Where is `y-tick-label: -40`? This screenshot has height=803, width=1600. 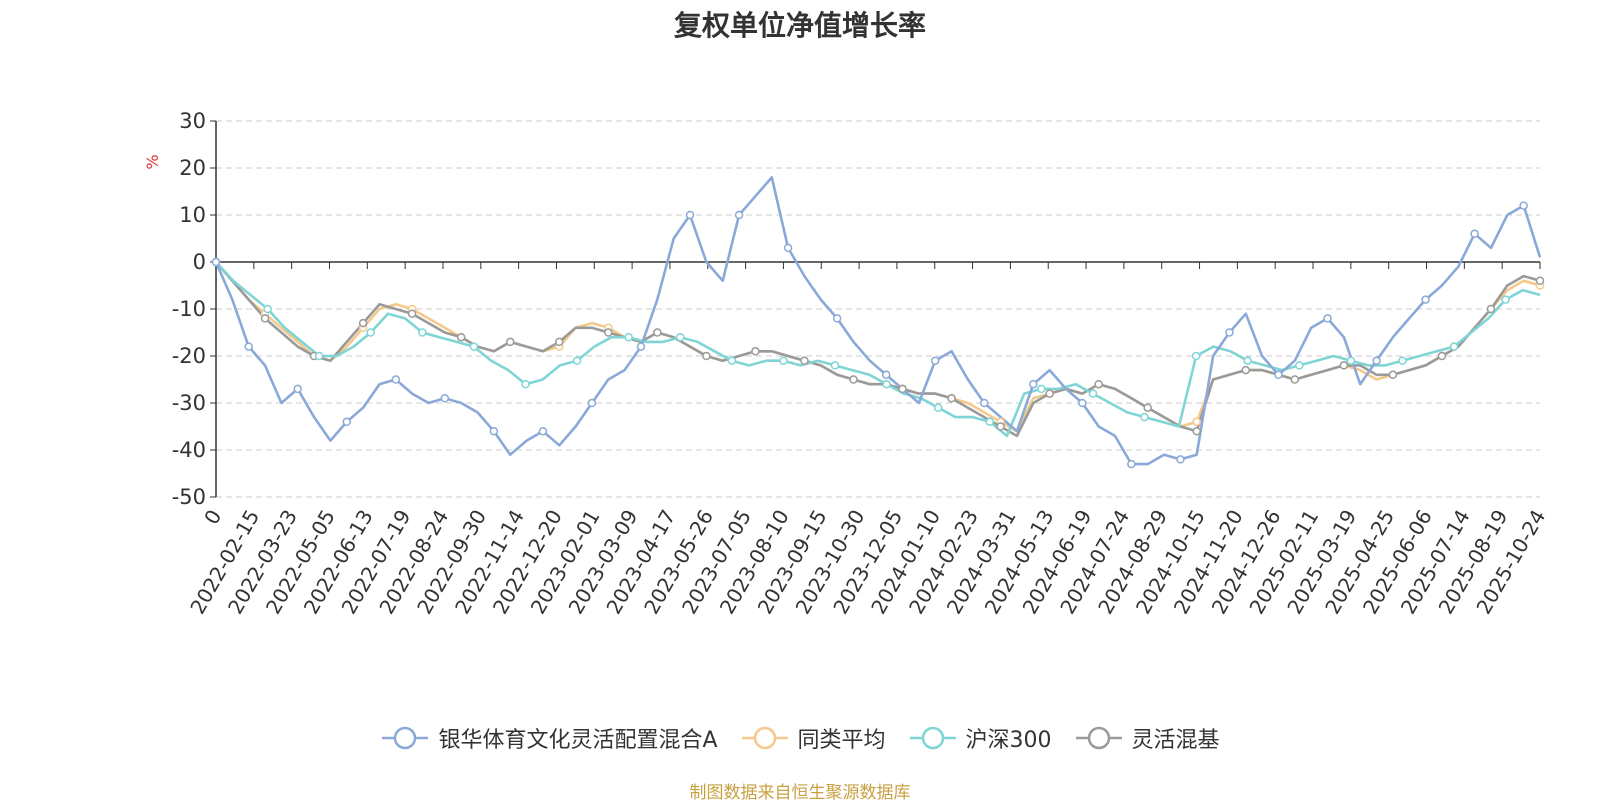
y-tick-label: -40 is located at coordinates (189, 450).